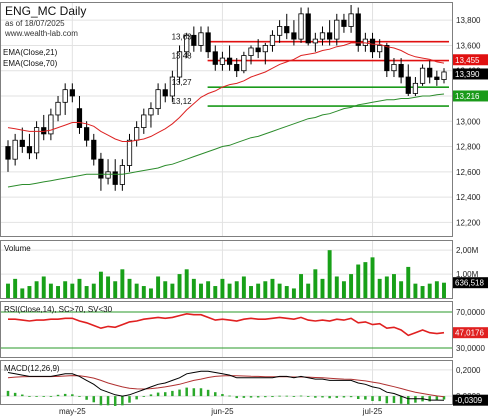 This screenshot has height=420, width=496. I want to click on volume-pane, so click(226, 269).